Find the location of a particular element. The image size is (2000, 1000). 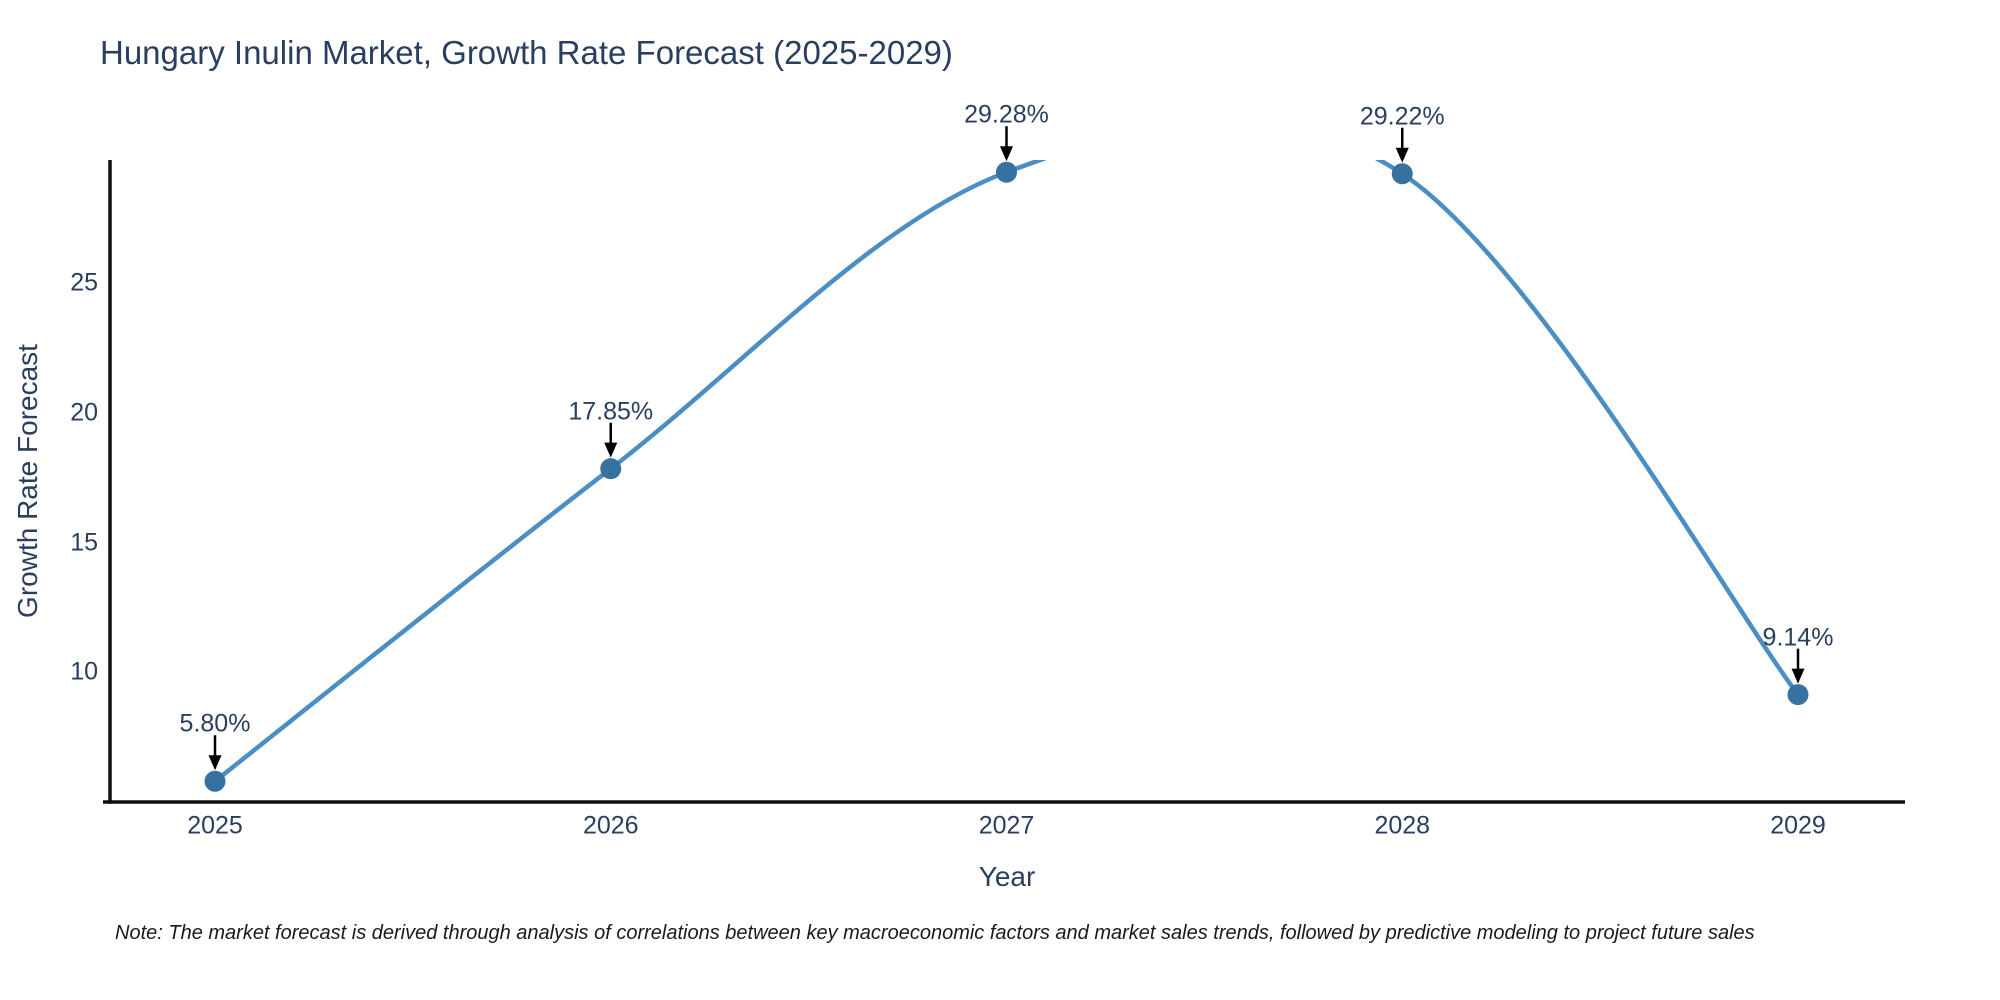

x-tick-label: 2027 is located at coordinates (1006, 825).